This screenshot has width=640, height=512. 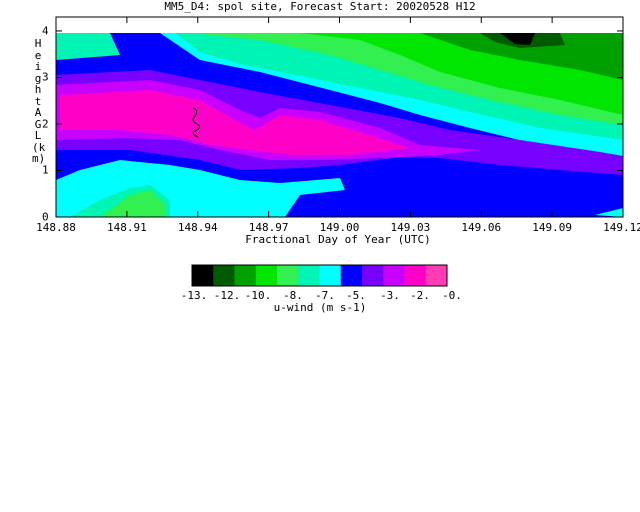 What do you see at coordinates (45, 217) in the screenshot?
I see `y-tick-label: 0` at bounding box center [45, 217].